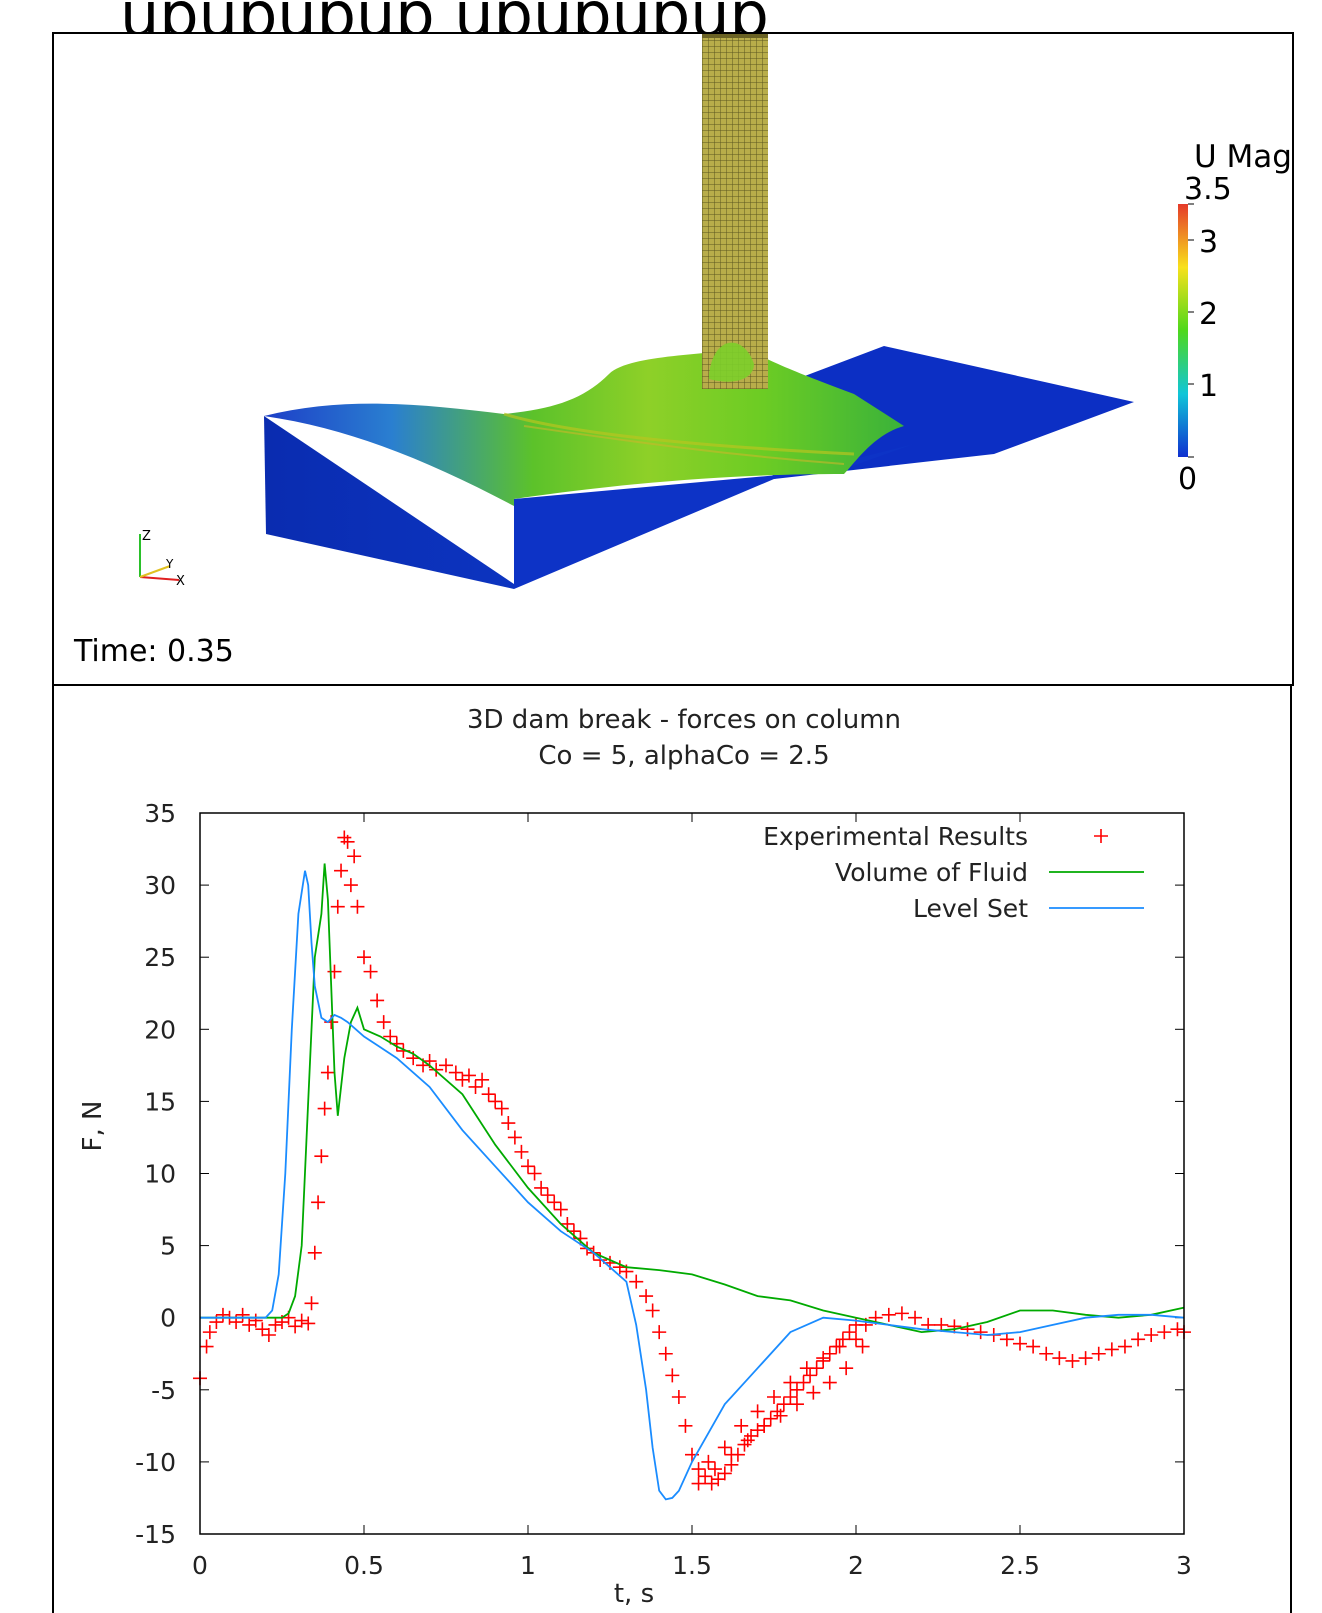 This screenshot has height=1613, width=1322. Describe the element at coordinates (160, 813) in the screenshot. I see `y-tick-label: 35` at that location.